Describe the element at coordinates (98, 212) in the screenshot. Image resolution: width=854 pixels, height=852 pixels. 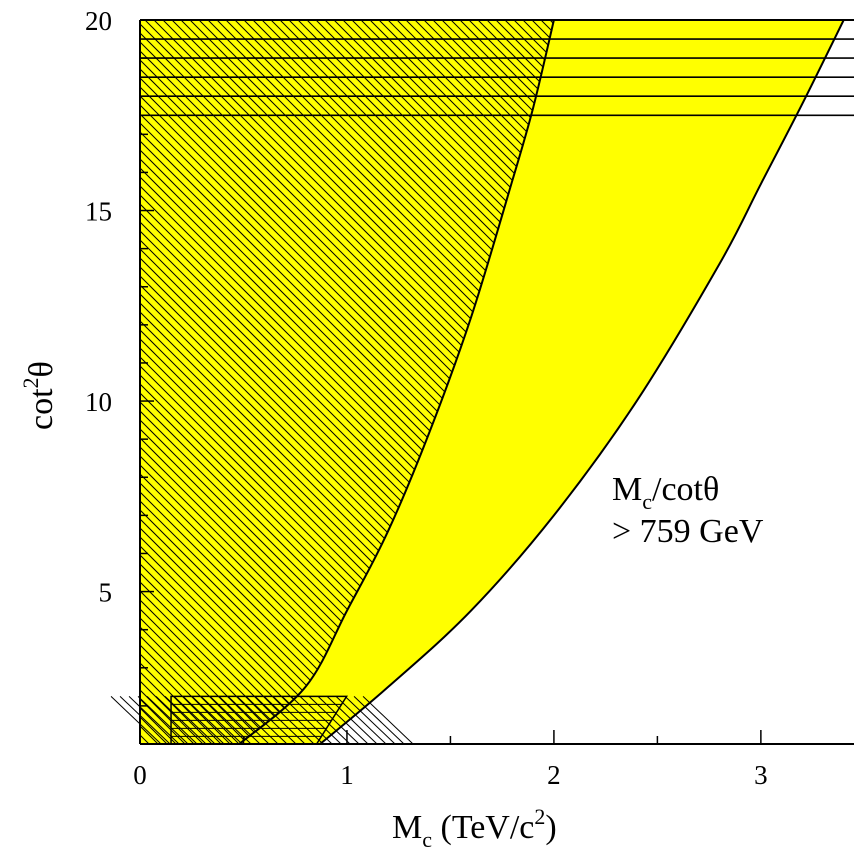
I see `y-tick-label: 15` at that location.